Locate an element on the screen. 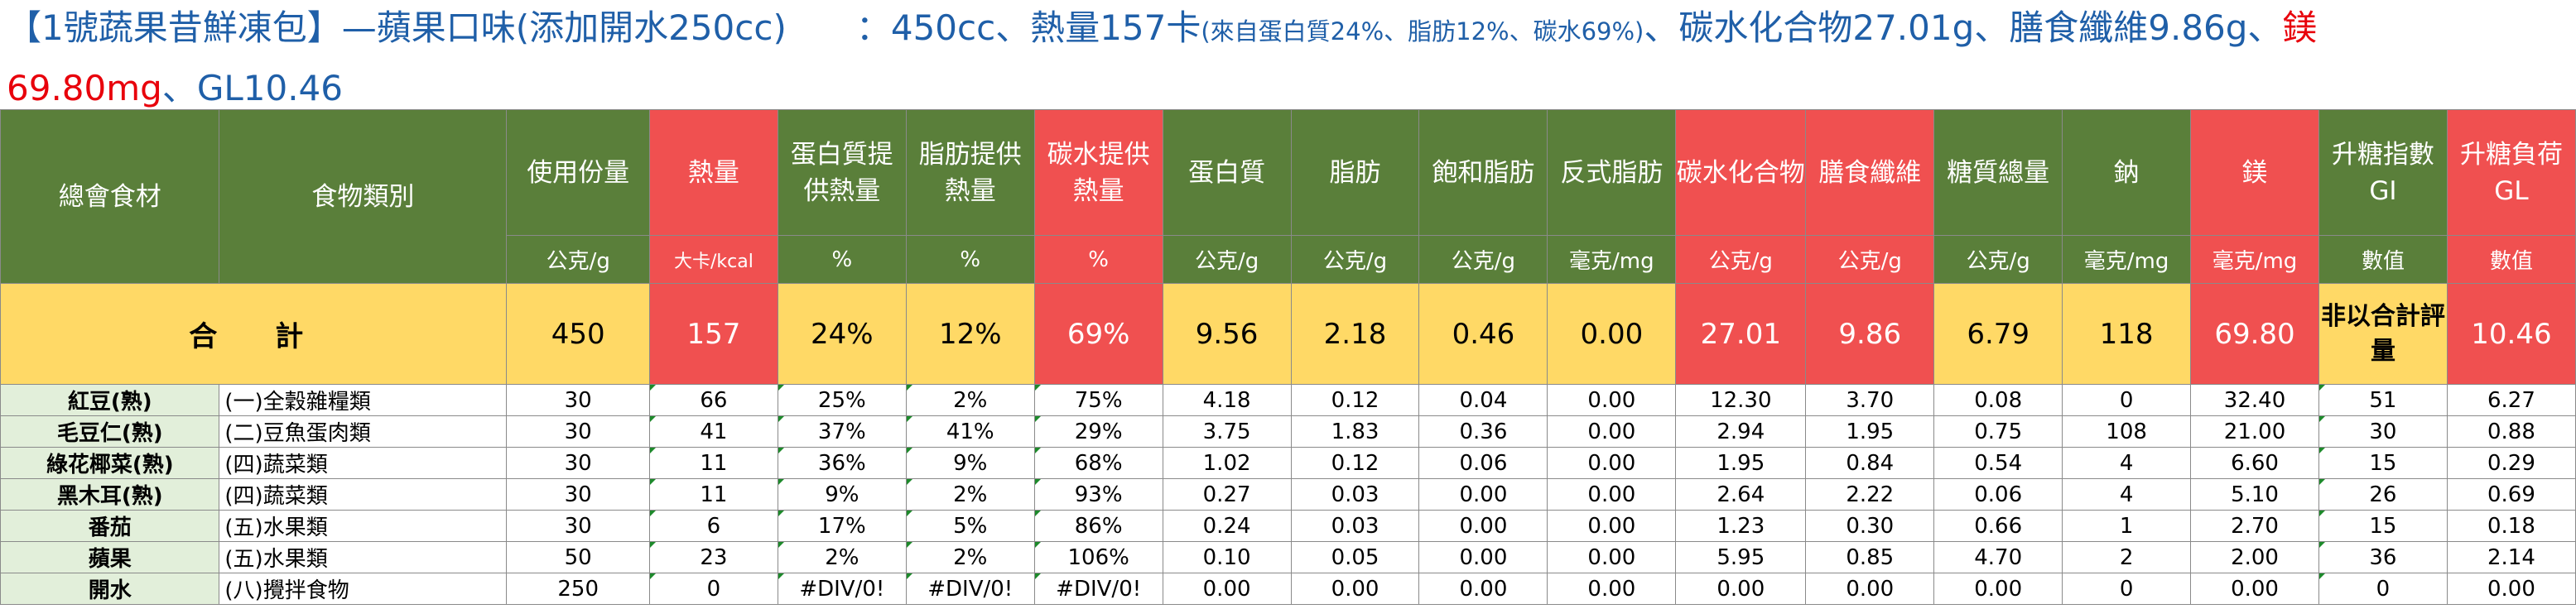  table-cell: 0.04 is located at coordinates (1483, 400).